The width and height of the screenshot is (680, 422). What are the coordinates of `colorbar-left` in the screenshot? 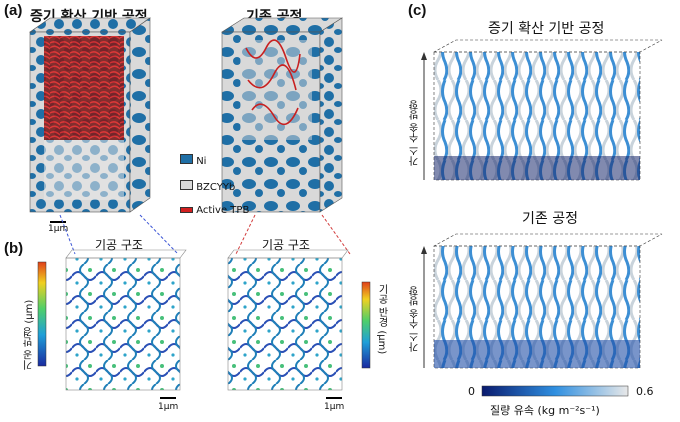 It's located at (42, 314).